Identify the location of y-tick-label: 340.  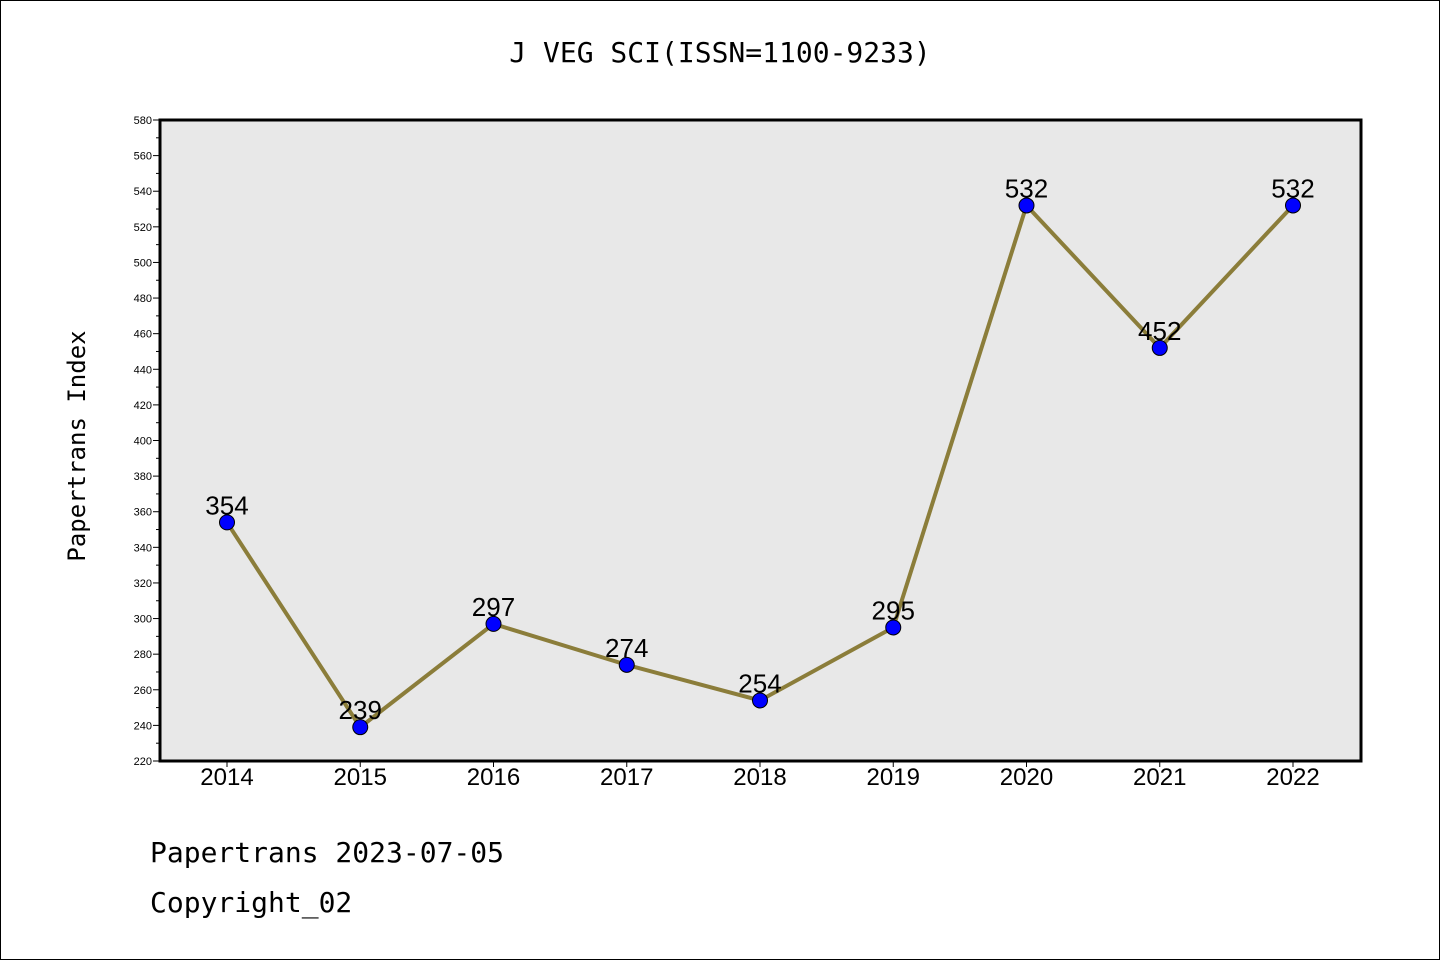
(143, 548).